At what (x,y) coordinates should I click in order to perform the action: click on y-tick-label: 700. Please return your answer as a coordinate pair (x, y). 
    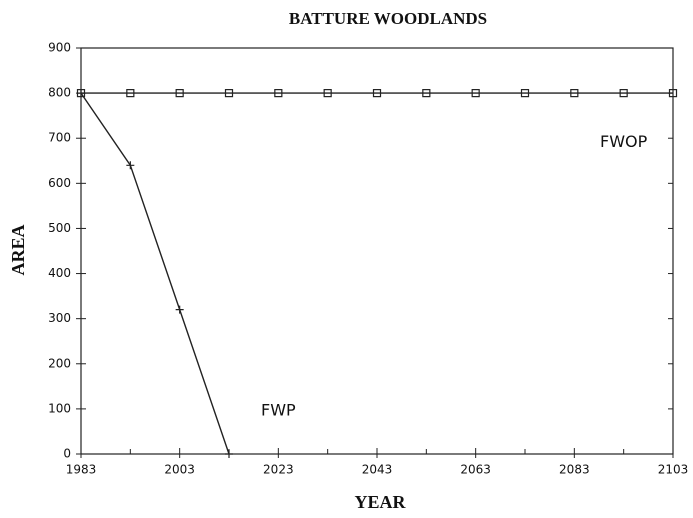
    Looking at the image, I should click on (59, 138).